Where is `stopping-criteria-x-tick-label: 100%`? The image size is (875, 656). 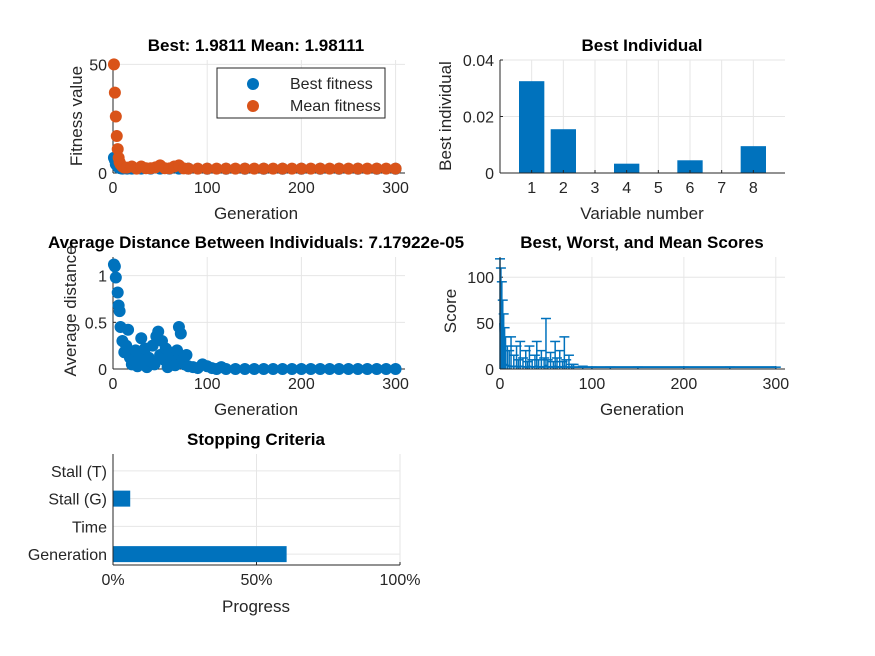 stopping-criteria-x-tick-label: 100% is located at coordinates (400, 580).